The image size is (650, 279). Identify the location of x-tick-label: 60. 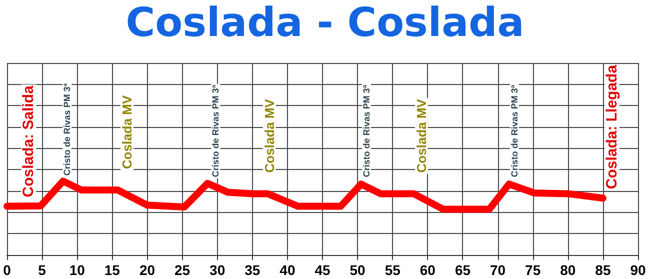
(428, 270).